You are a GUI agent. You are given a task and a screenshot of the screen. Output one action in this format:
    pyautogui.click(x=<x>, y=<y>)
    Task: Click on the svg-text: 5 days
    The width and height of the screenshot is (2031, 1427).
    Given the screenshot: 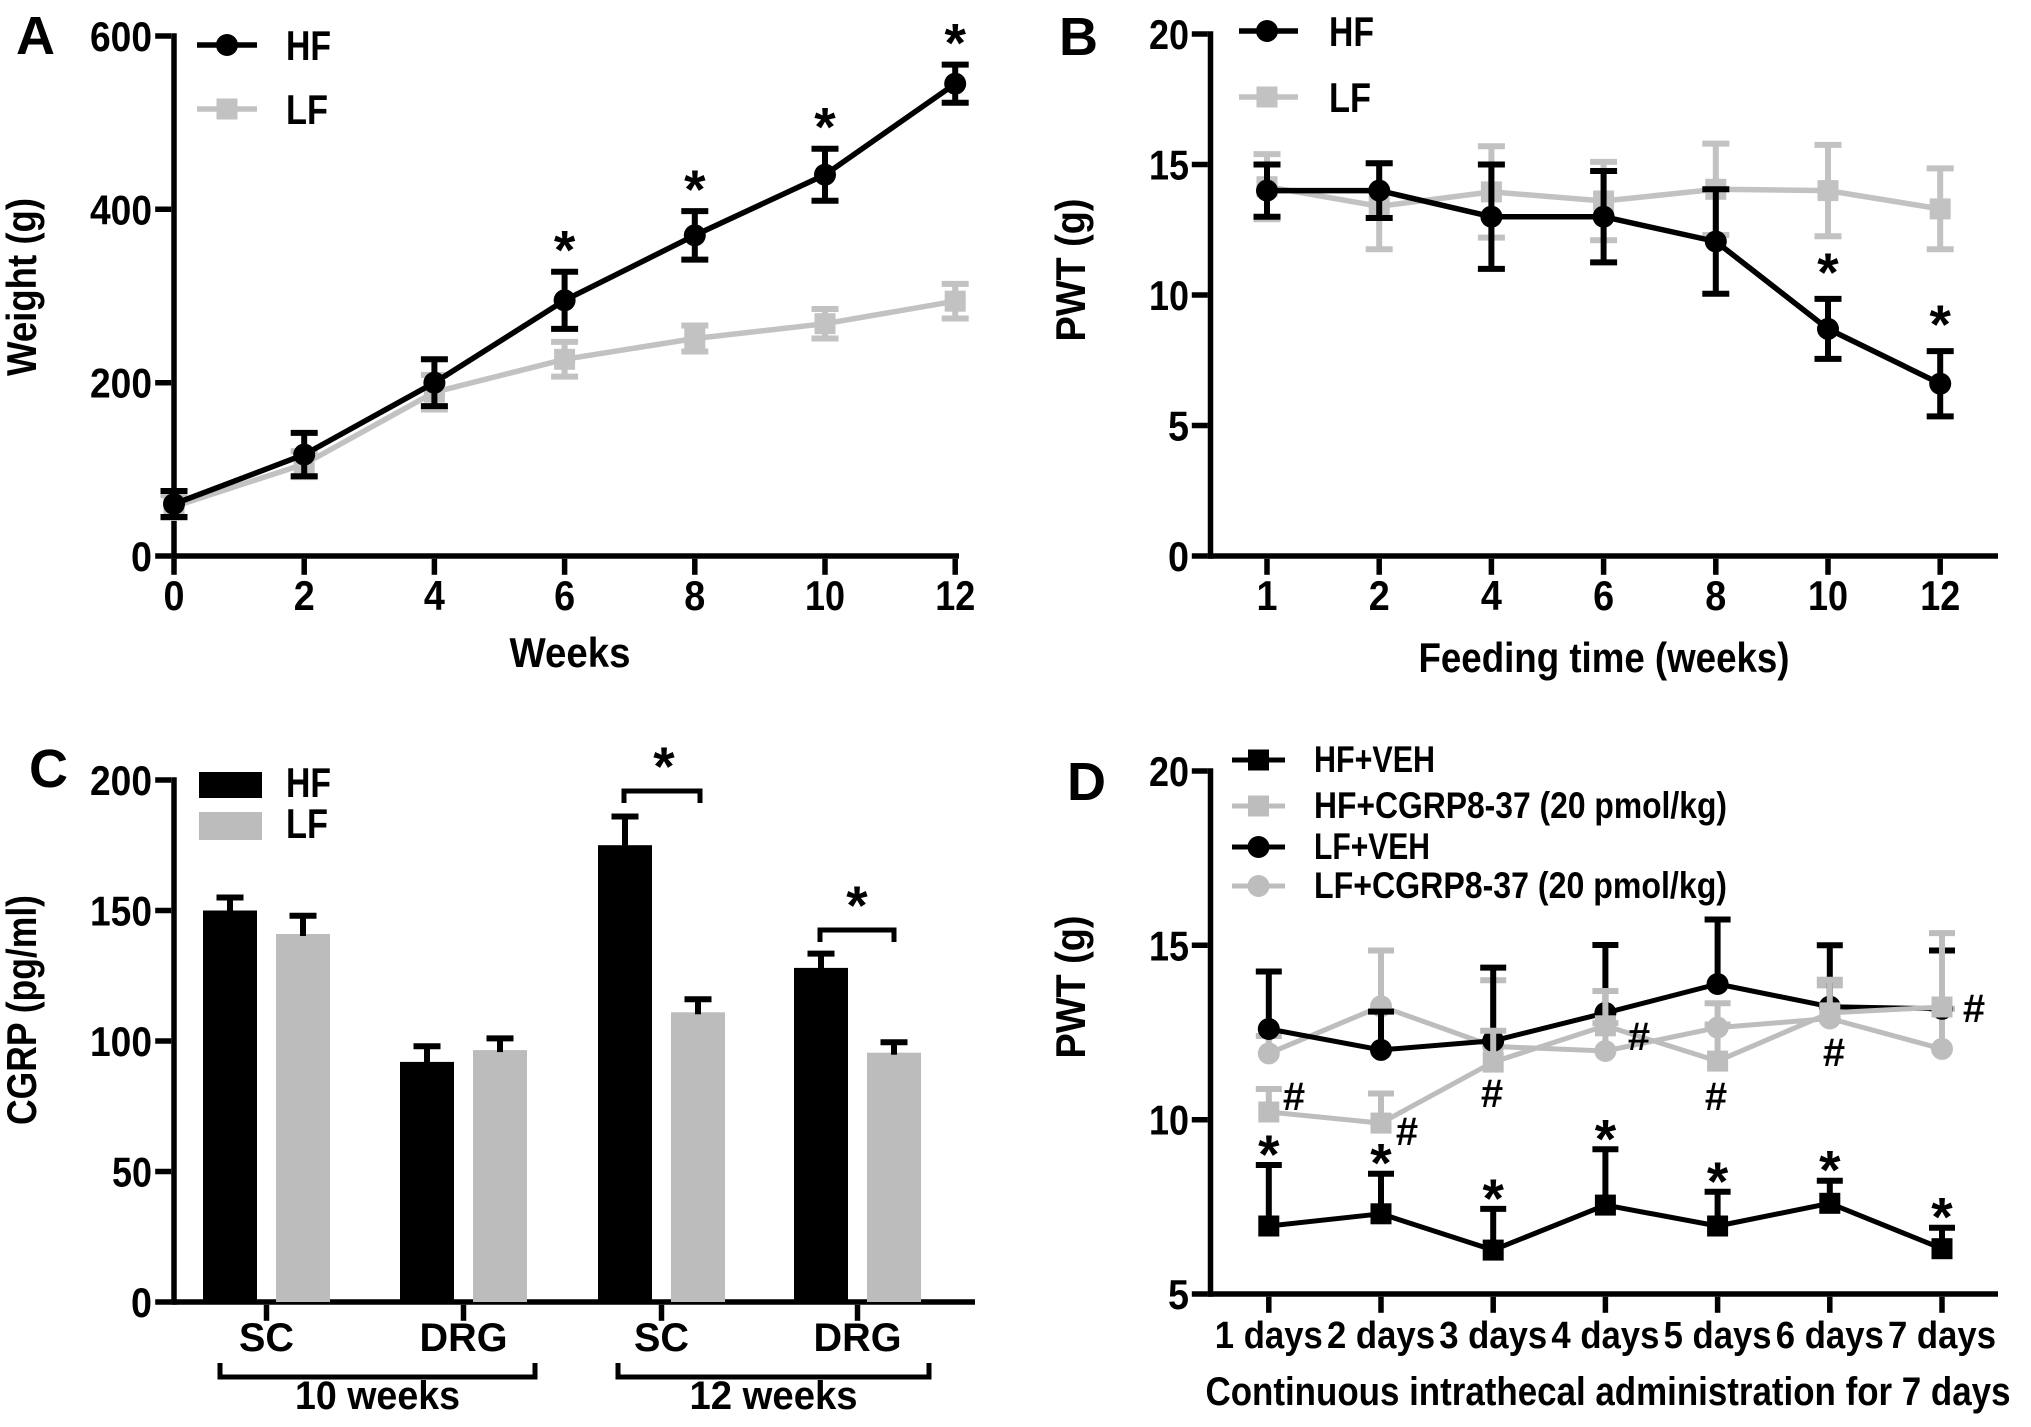 What is the action you would take?
    pyautogui.click(x=1718, y=1336)
    